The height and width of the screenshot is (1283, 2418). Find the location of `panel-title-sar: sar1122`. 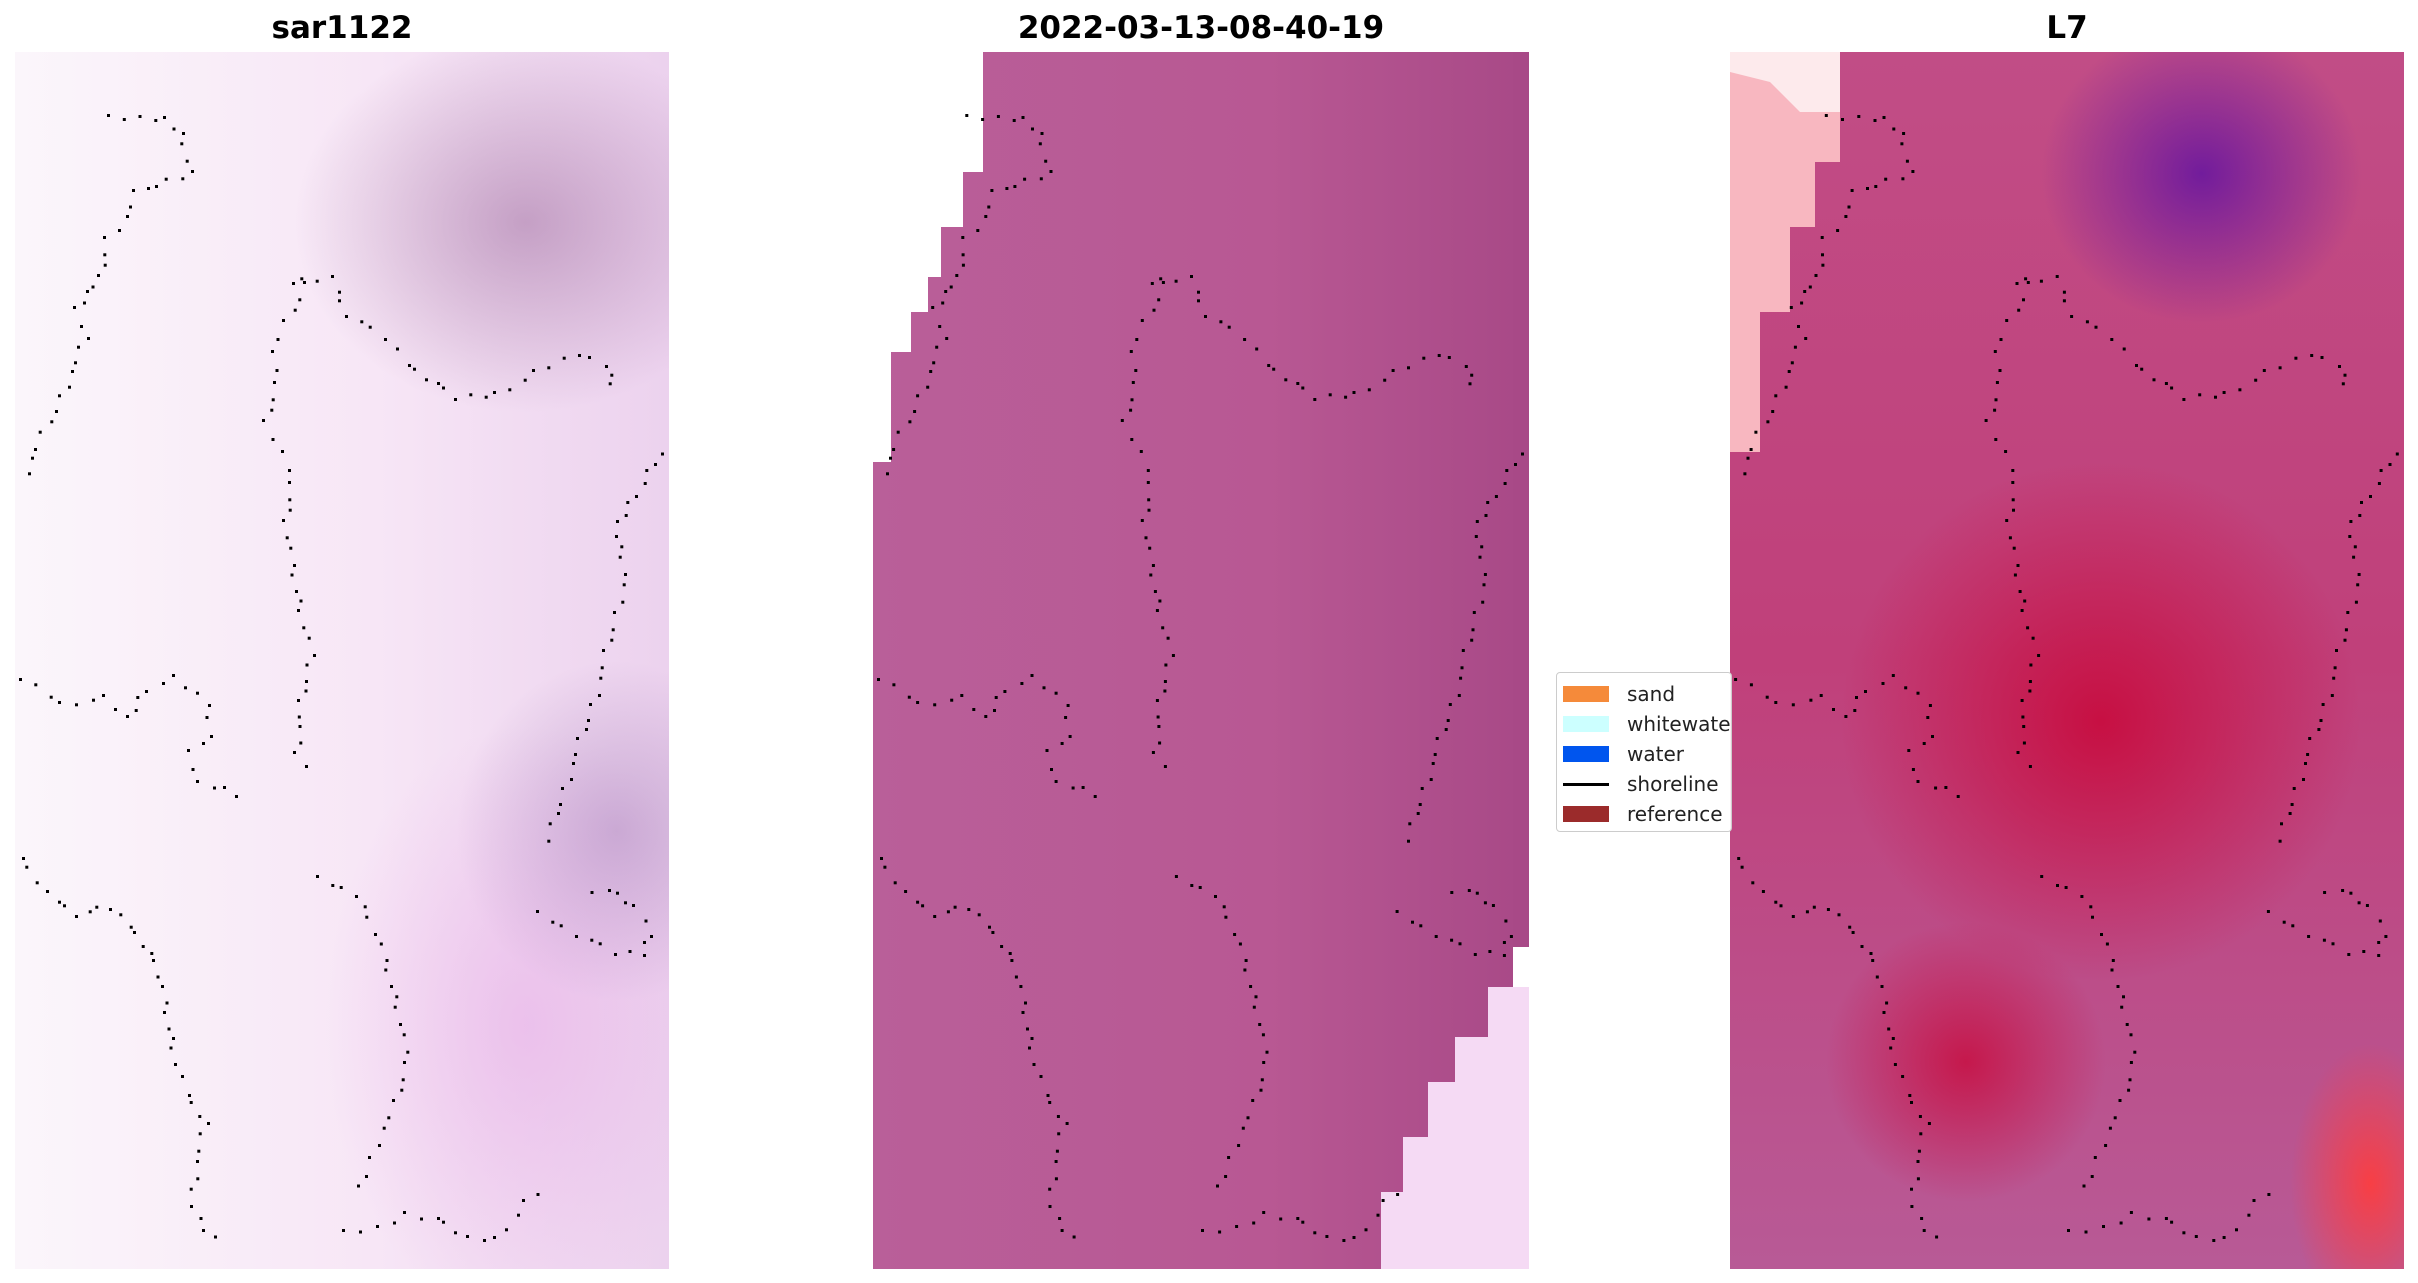

panel-title-sar: sar1122 is located at coordinates (342, 28).